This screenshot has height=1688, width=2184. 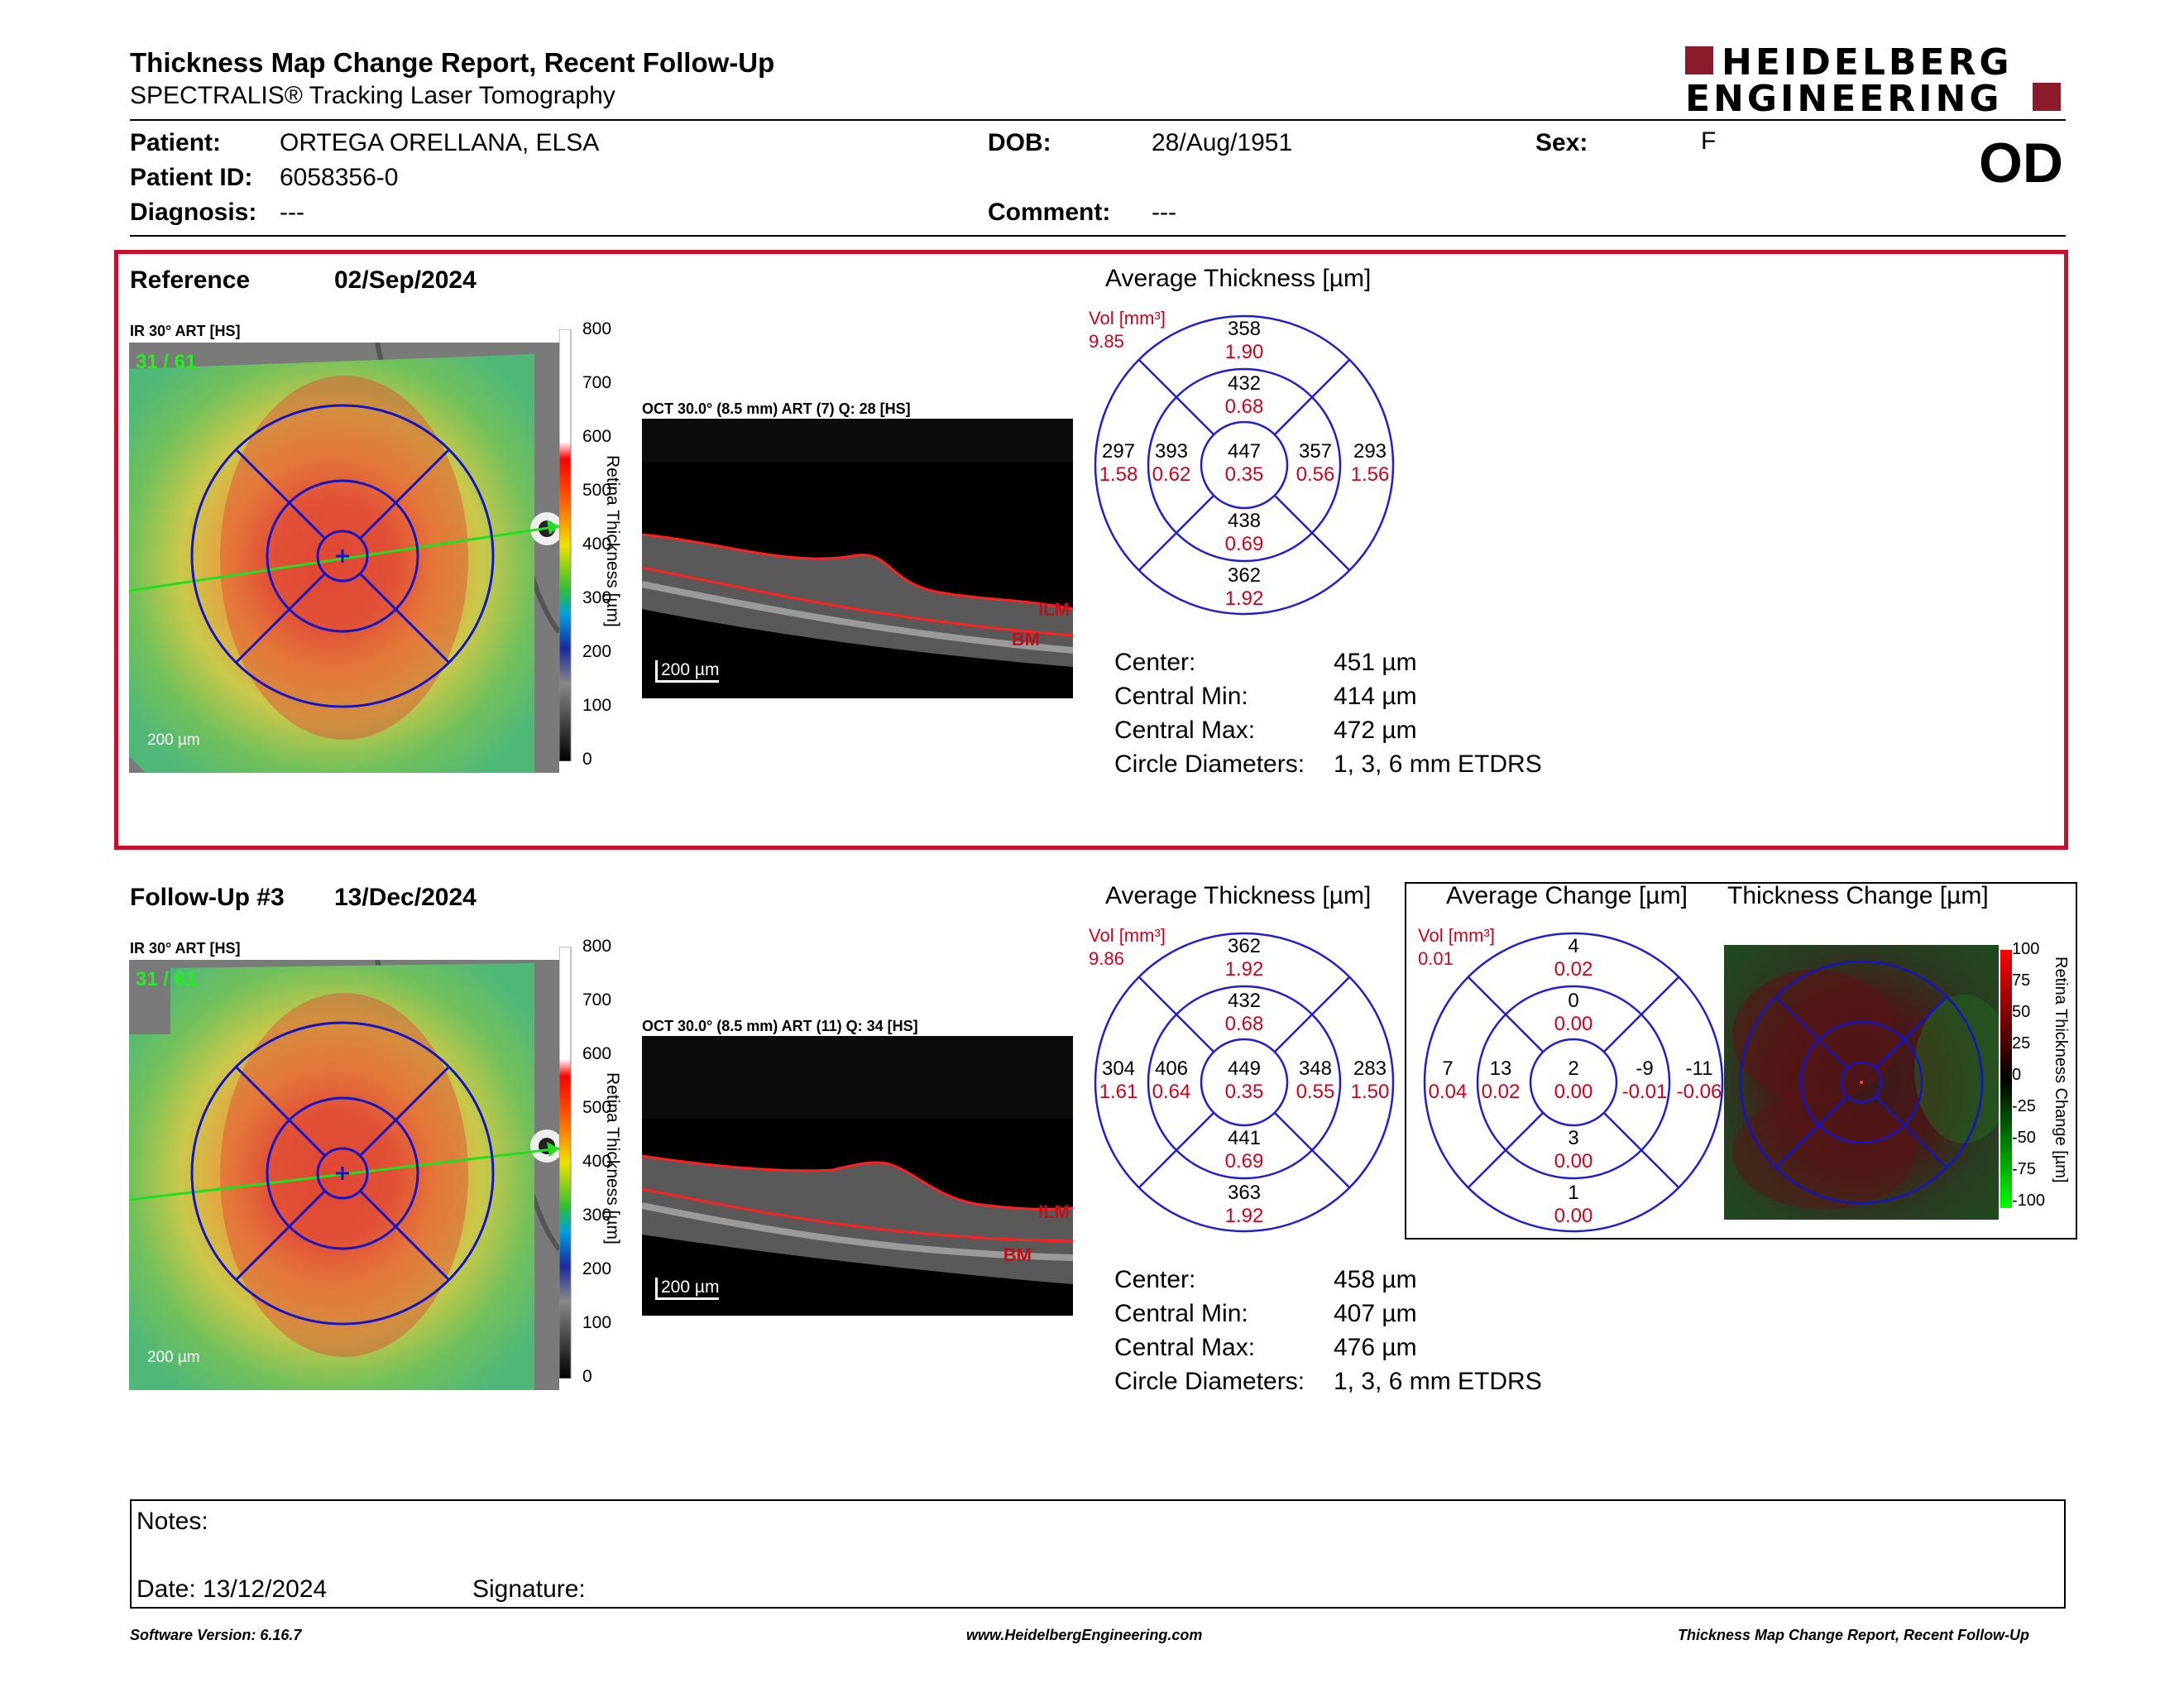 What do you see at coordinates (173, 1357) in the screenshot?
I see `fundus-scale-bar: 200 µm` at bounding box center [173, 1357].